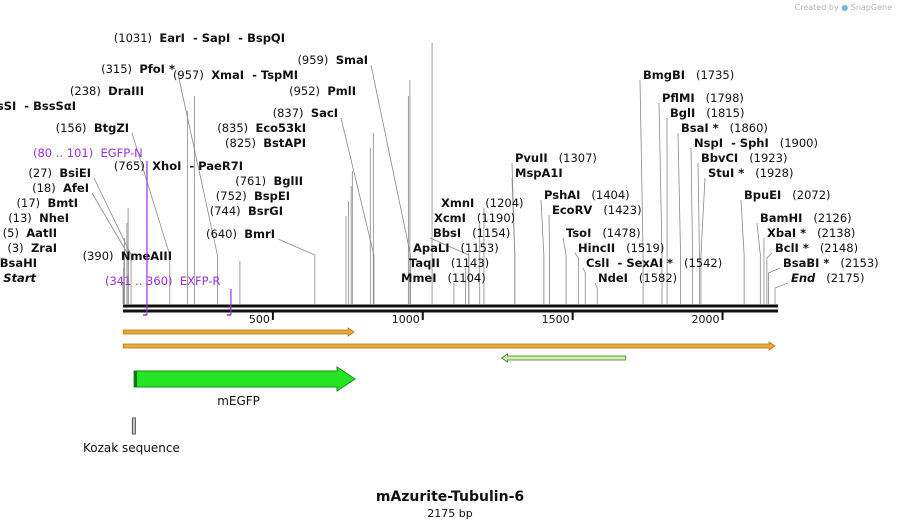  What do you see at coordinates (719, 158) in the screenshot?
I see `site-enzyme-bbvci: BbvCI` at bounding box center [719, 158].